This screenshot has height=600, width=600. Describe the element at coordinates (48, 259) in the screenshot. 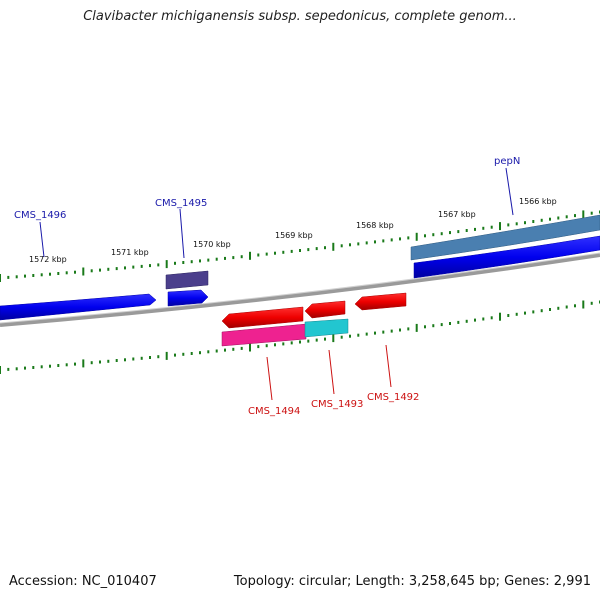

I see `scale-label-1572: 1572 kbp` at that location.